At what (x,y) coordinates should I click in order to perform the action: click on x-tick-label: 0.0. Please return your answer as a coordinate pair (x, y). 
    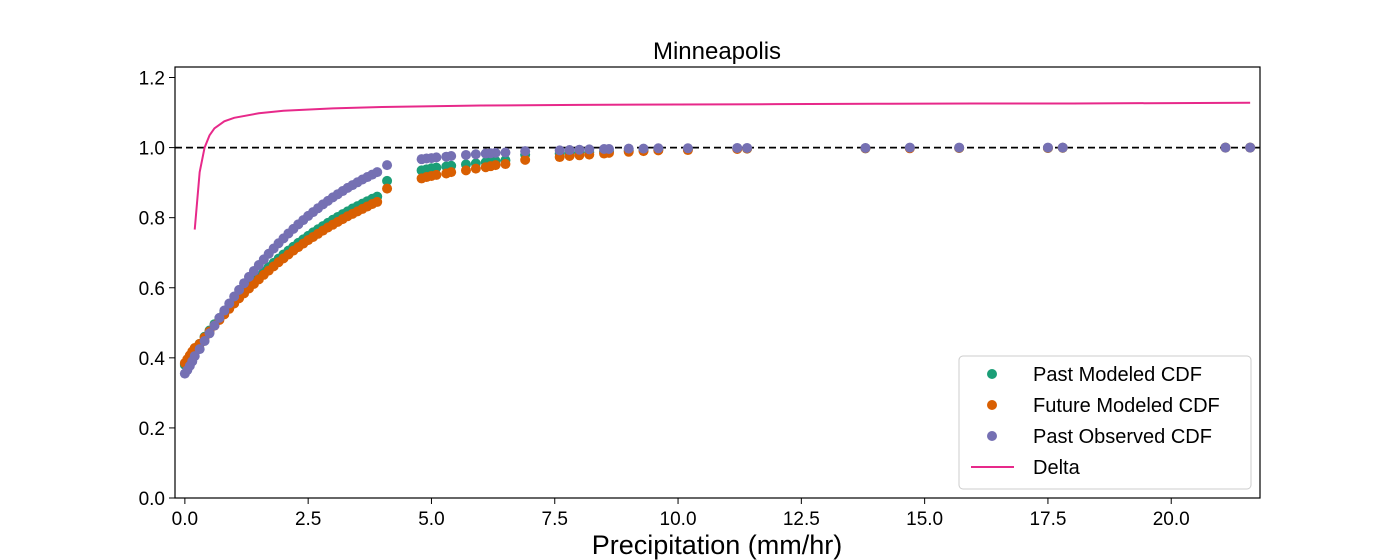
    Looking at the image, I should click on (185, 519).